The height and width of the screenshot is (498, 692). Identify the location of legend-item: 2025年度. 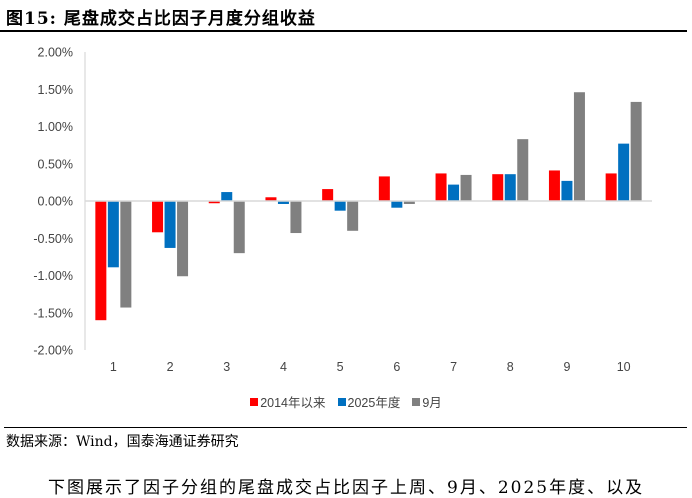
(369, 401).